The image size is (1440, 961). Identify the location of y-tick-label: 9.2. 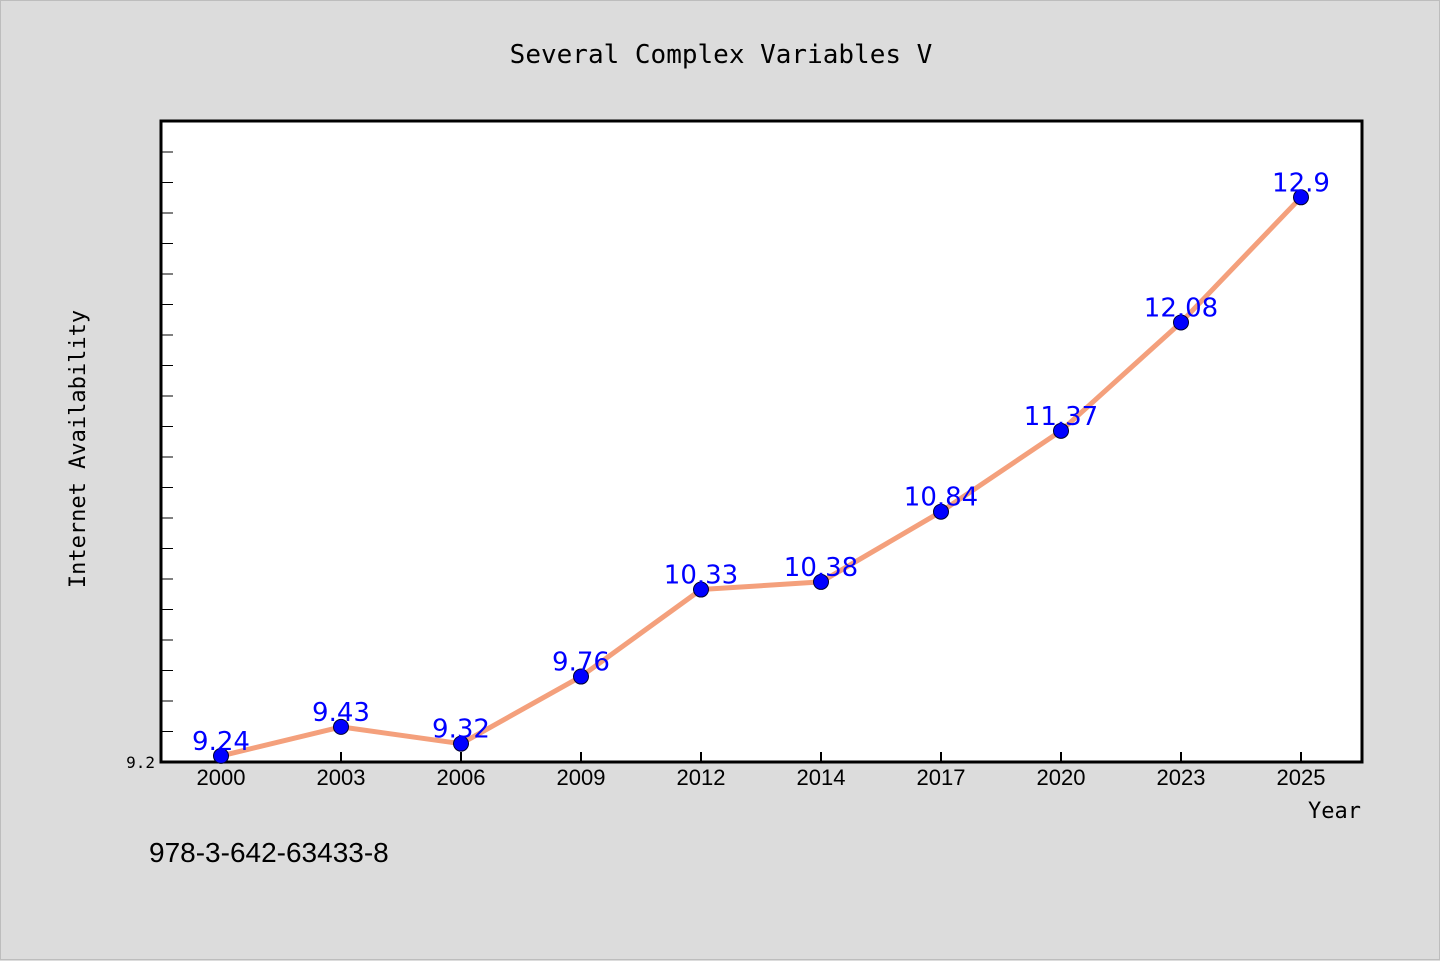
(140, 762).